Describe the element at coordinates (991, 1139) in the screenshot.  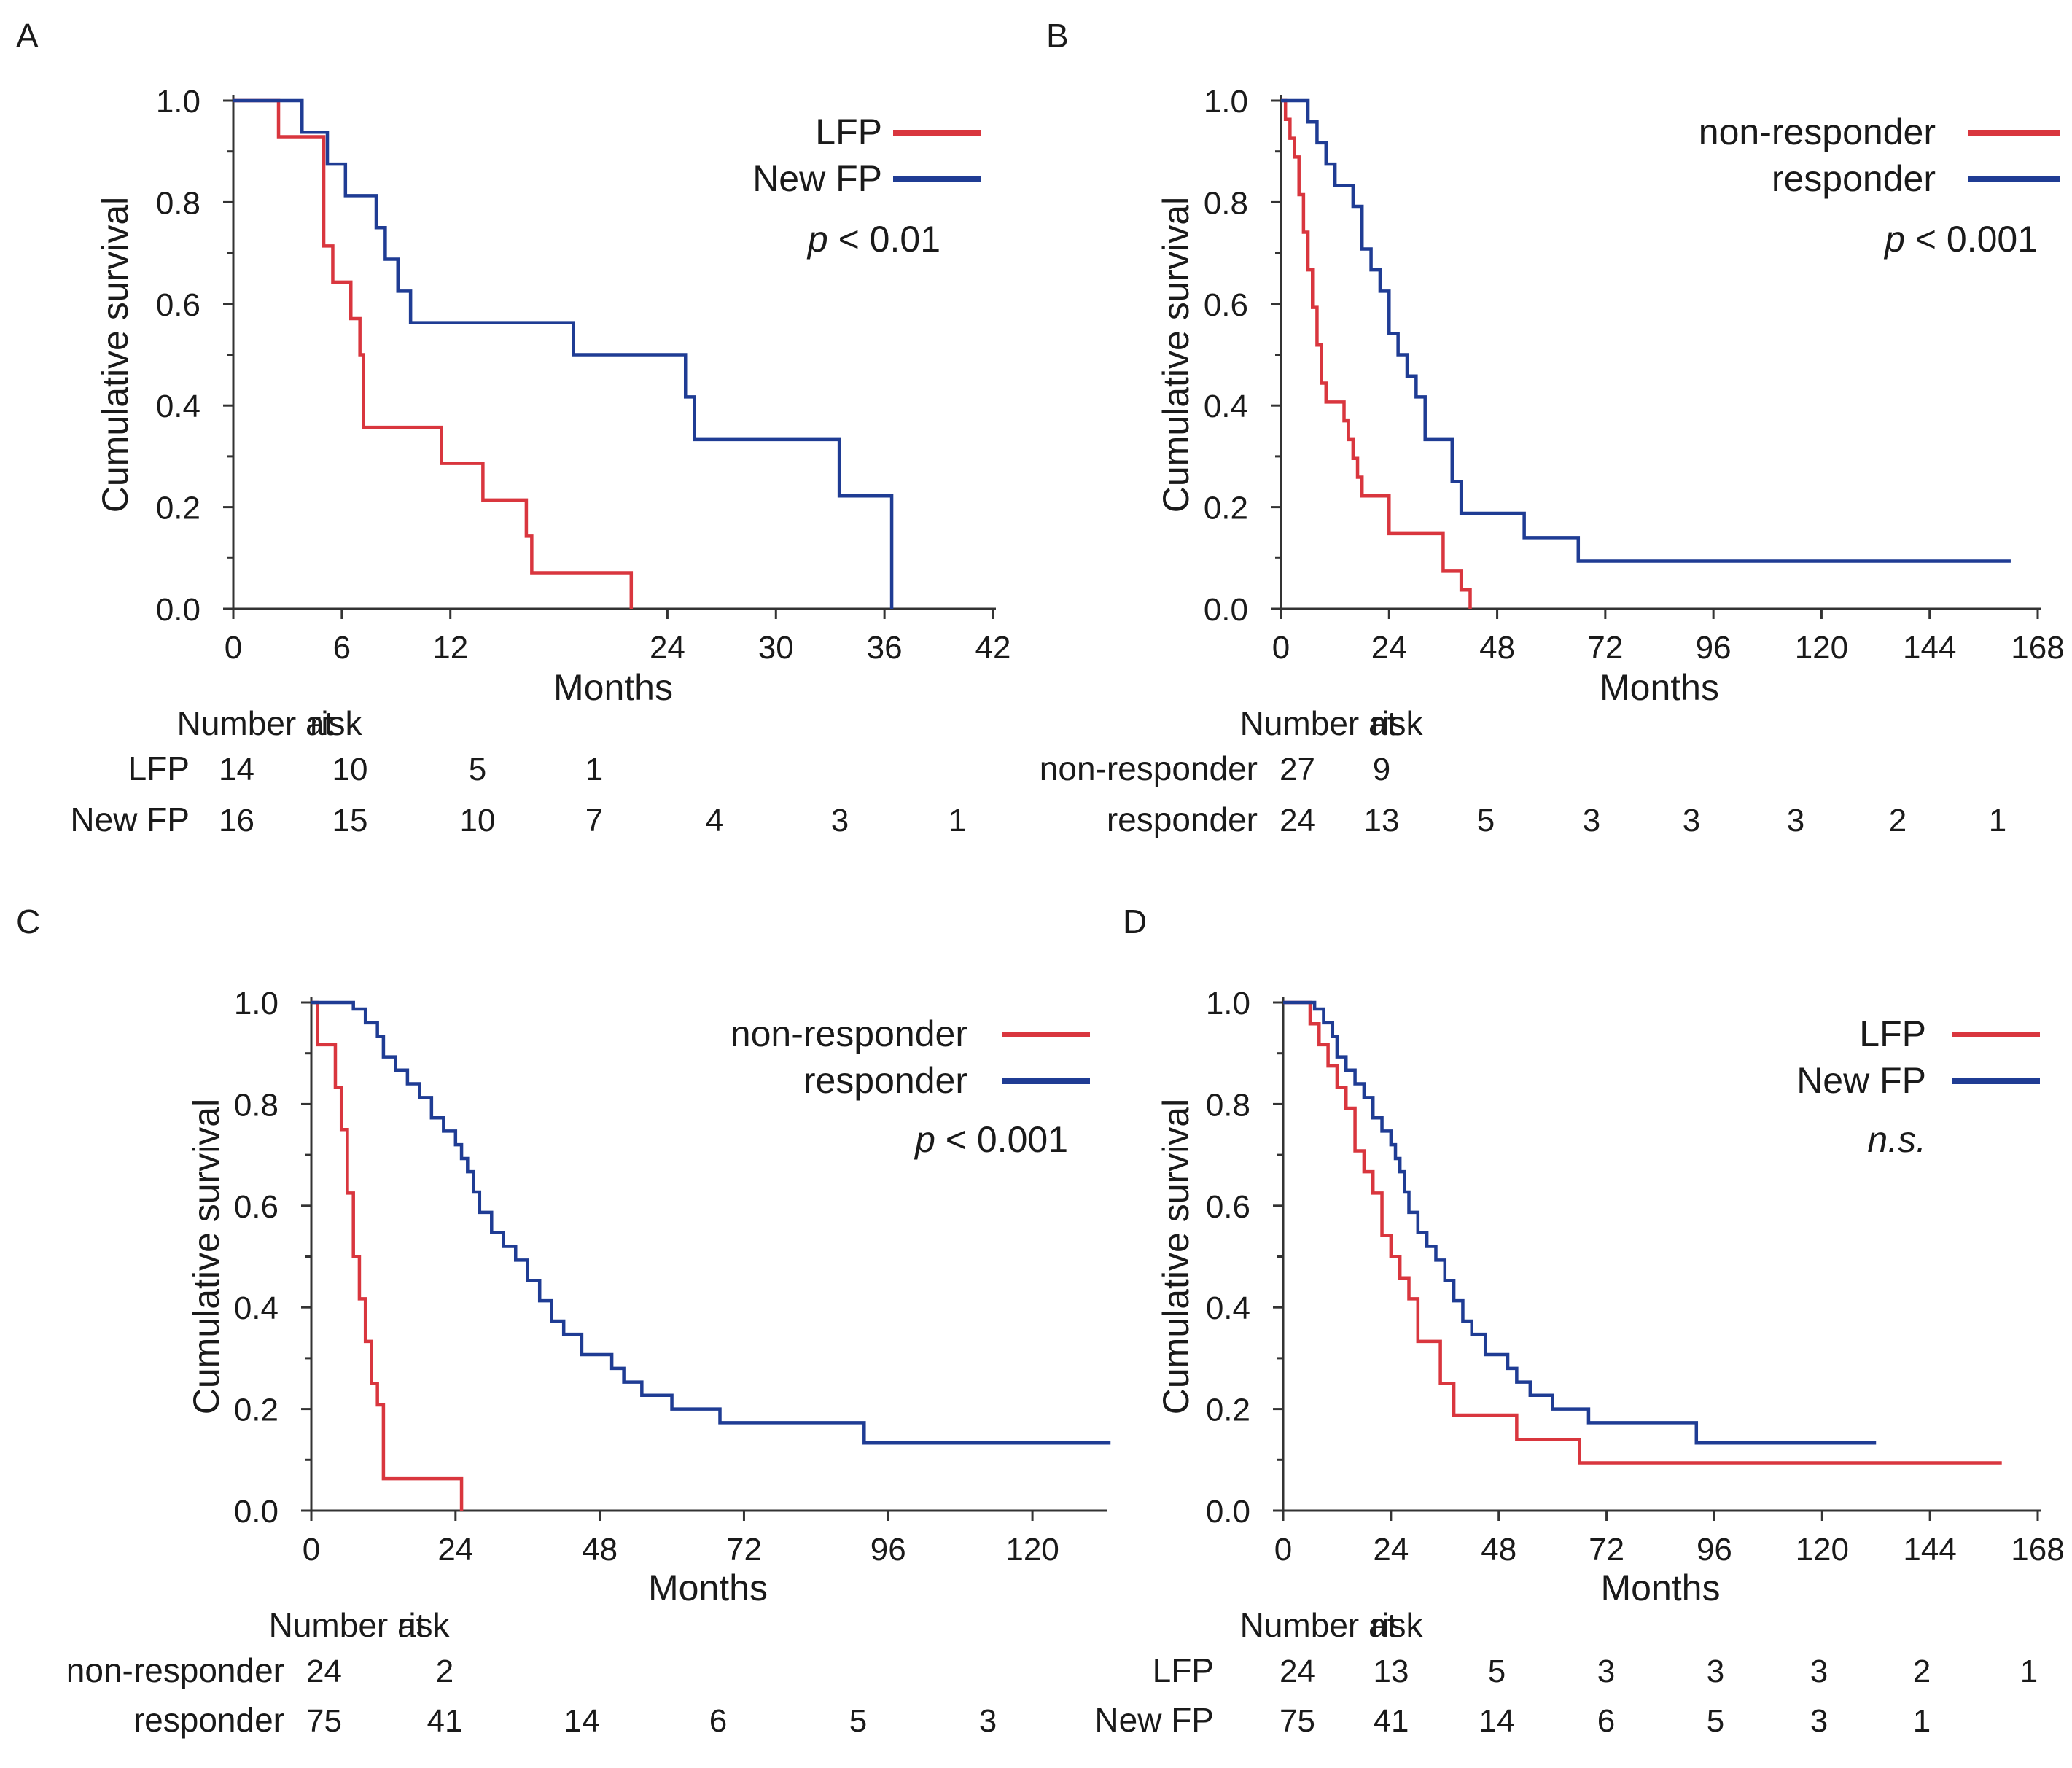
I see `p-value: p < 0.001` at that location.